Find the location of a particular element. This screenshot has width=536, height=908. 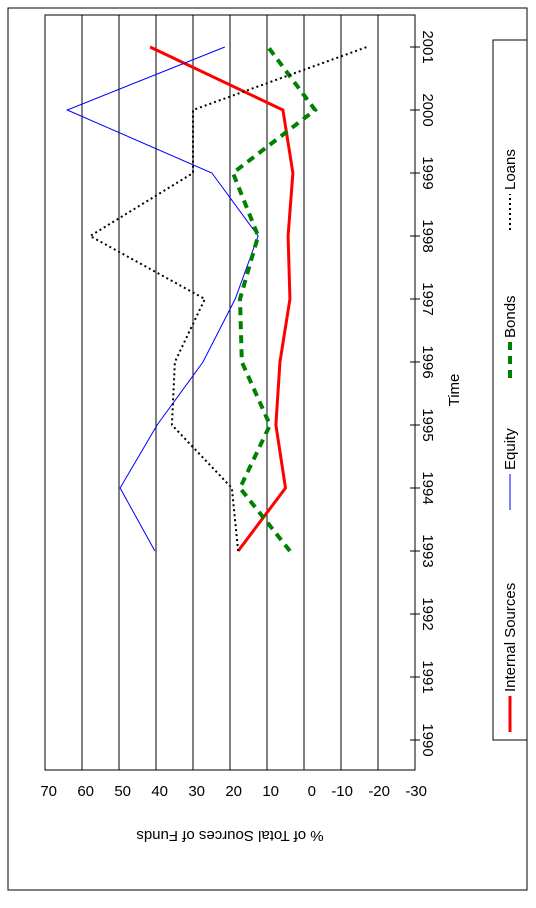

y-tick-label: -30 is located at coordinates (416, 791).